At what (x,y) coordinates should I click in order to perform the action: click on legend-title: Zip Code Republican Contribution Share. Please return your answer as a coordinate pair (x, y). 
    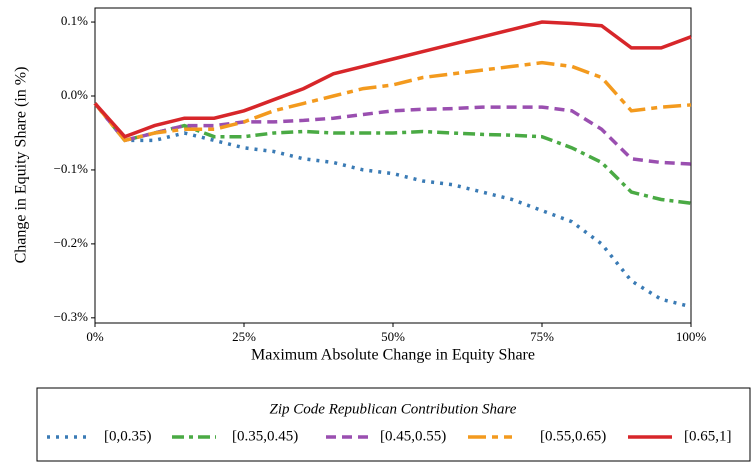
    Looking at the image, I should click on (393, 409).